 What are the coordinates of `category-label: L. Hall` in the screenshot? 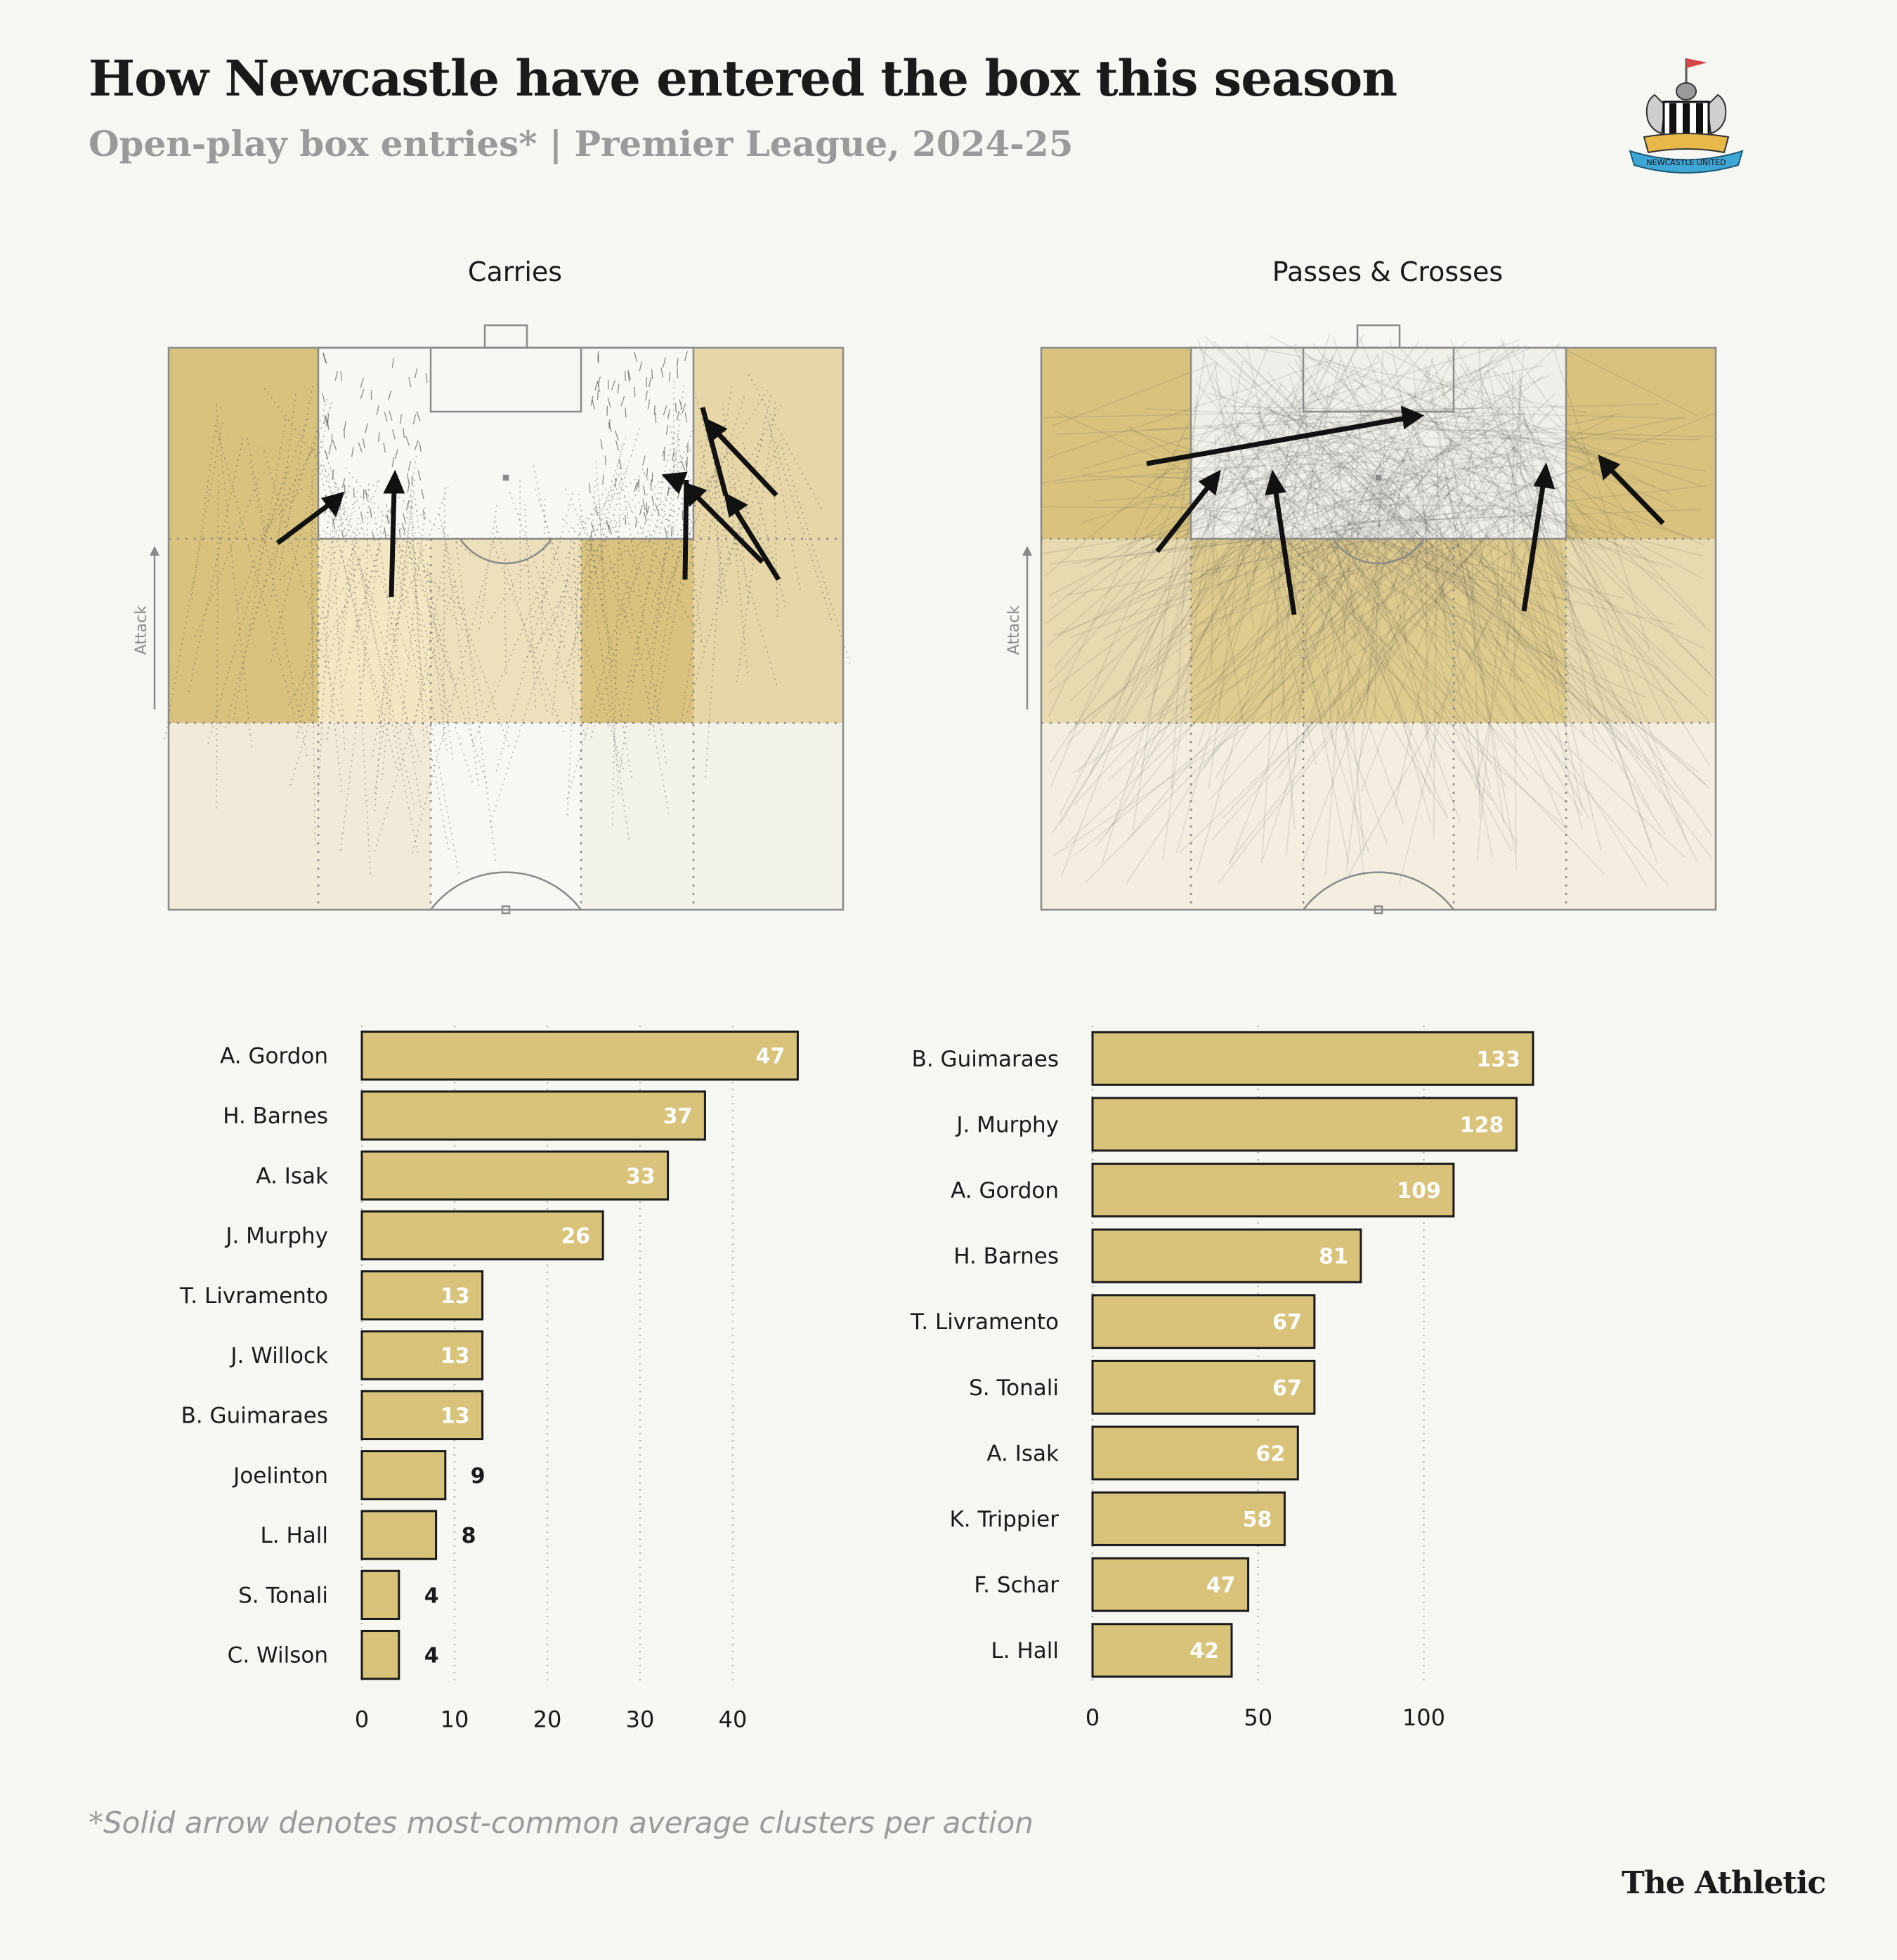 It's located at (1025, 1651).